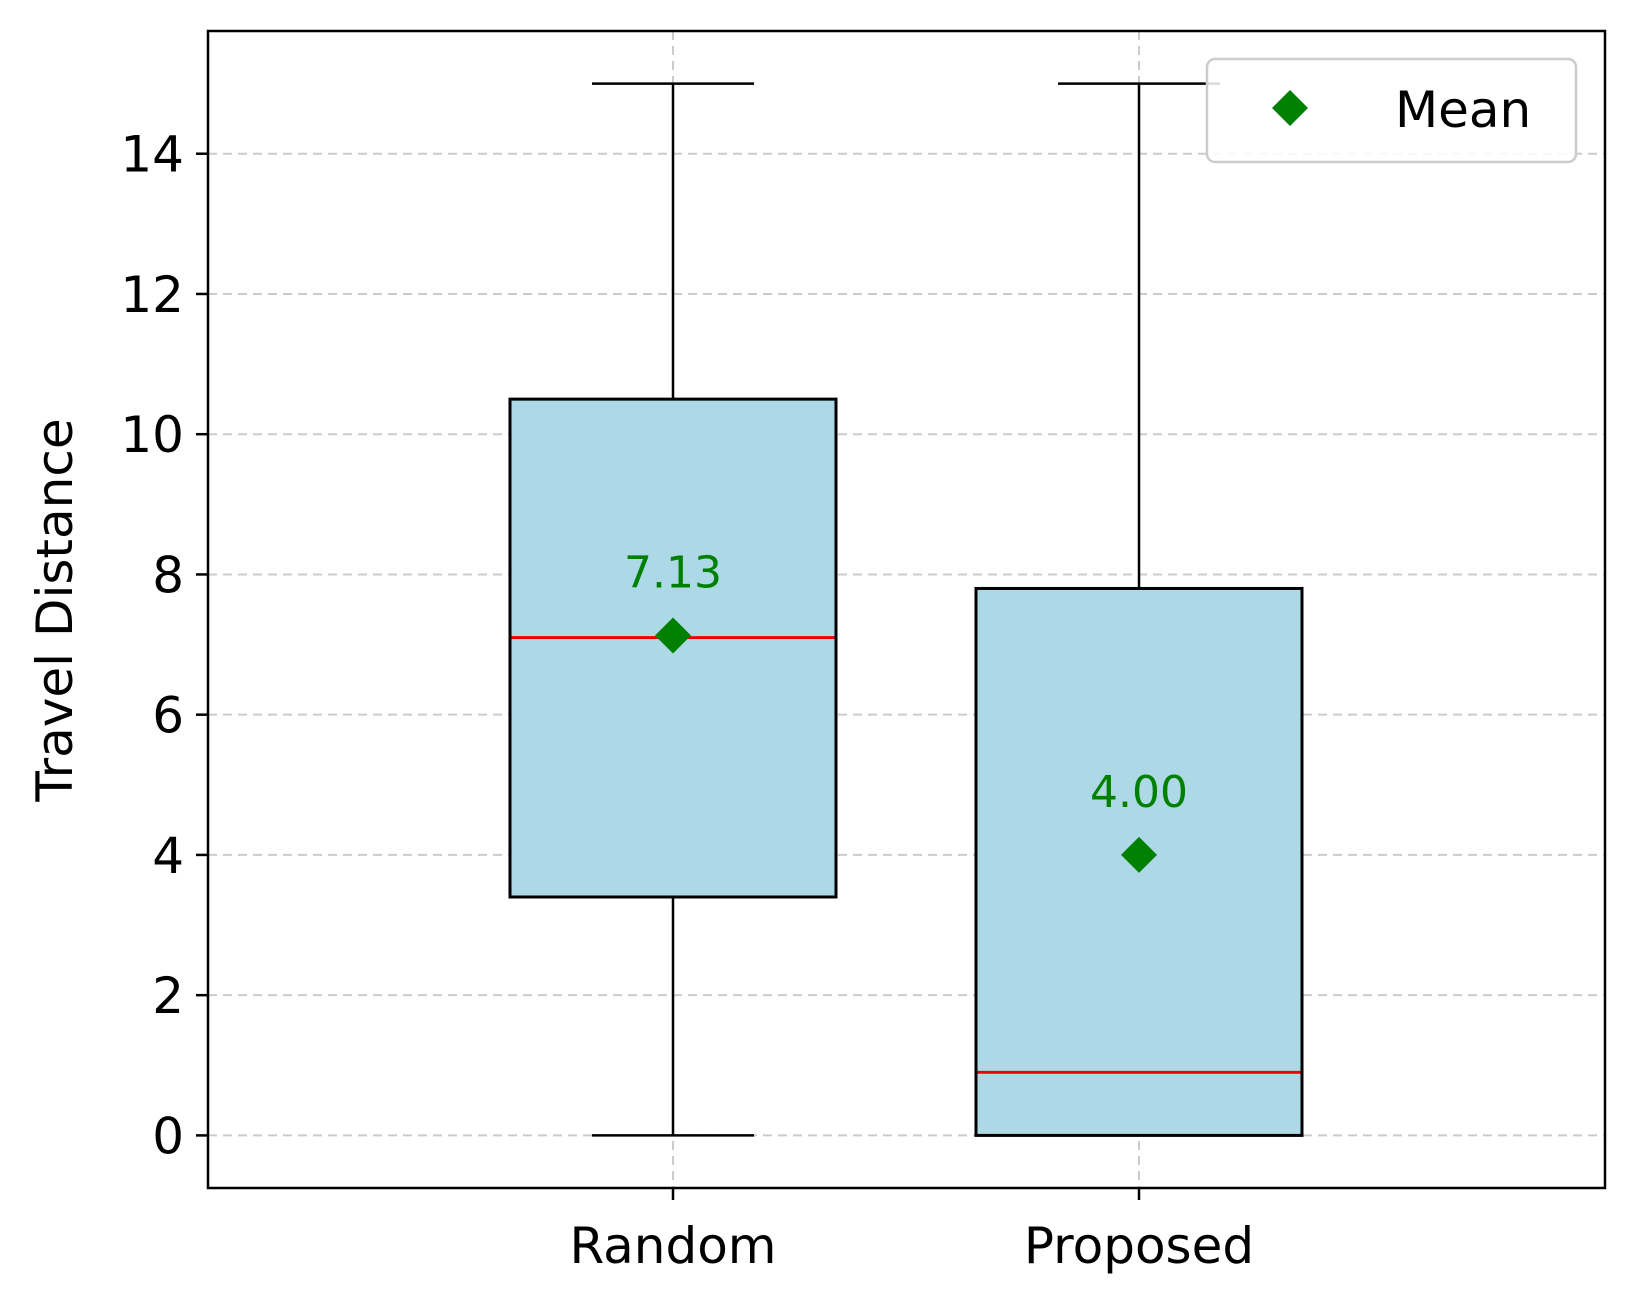 The width and height of the screenshot is (1632, 1306). I want to click on legend-mean-label: Mean, so click(1463, 110).